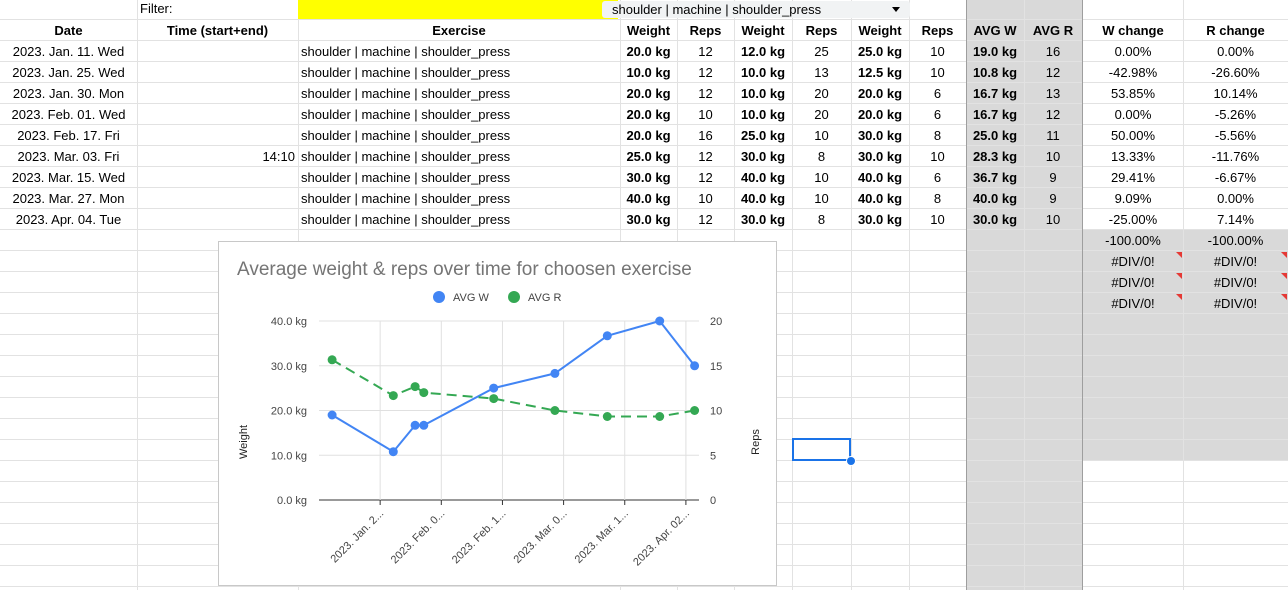  Describe the element at coordinates (1235, 30) in the screenshot. I see `header-r-change: R change` at that location.